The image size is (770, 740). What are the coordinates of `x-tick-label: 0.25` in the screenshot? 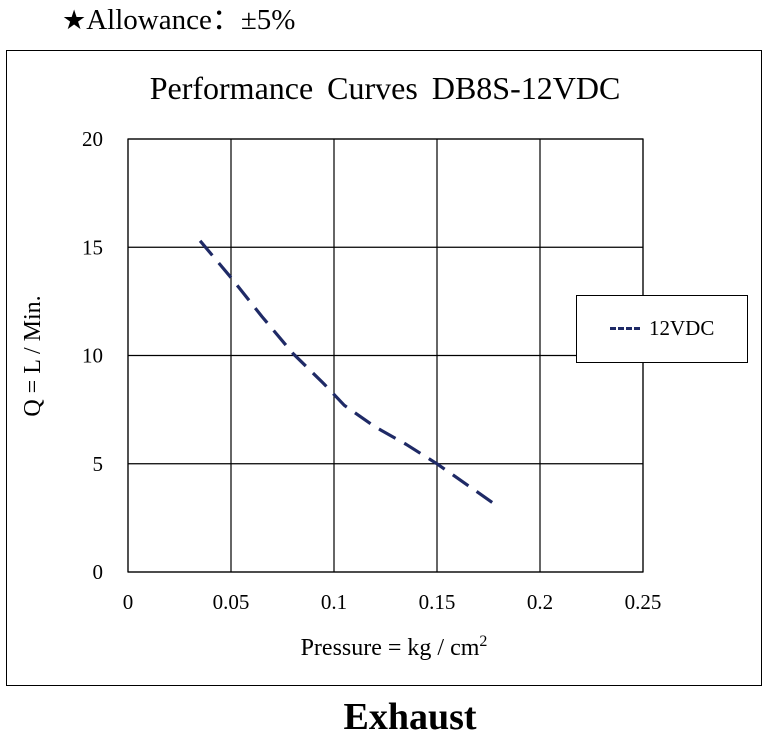 It's located at (643, 602).